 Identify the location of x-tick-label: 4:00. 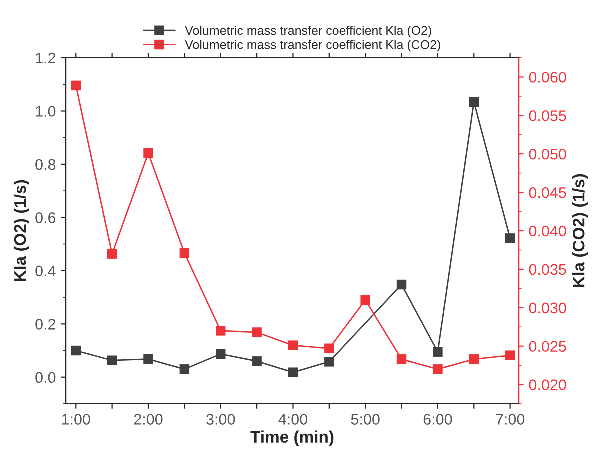
(293, 419).